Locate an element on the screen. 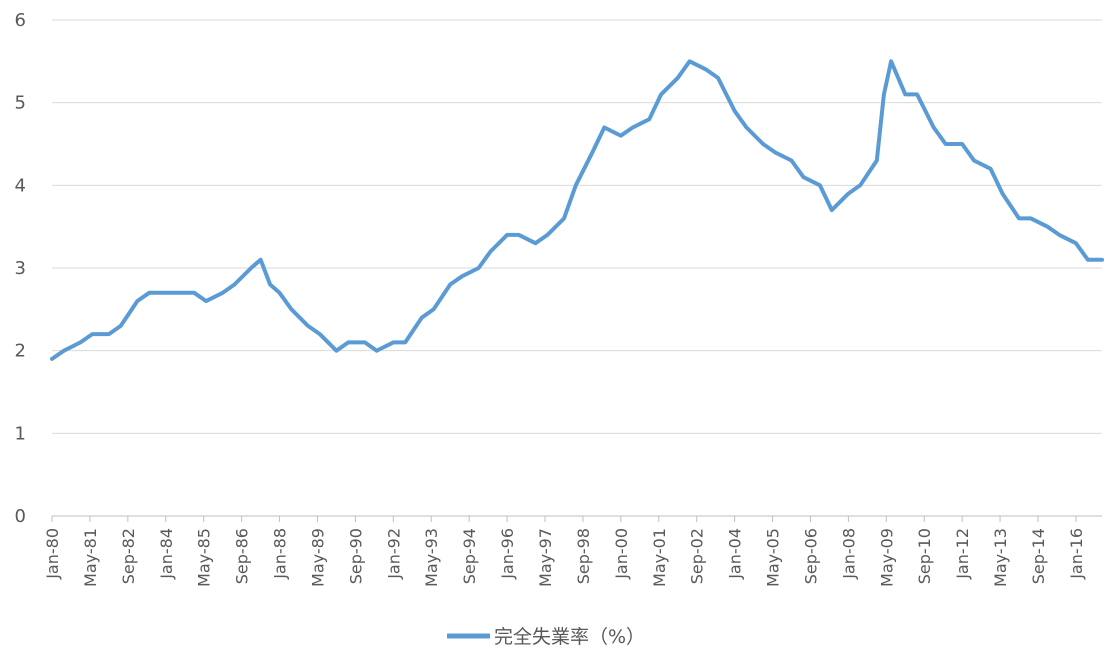 Image resolution: width=1112 pixels, height=660 pixels. legend: 完全失業率（%） is located at coordinates (546, 637).